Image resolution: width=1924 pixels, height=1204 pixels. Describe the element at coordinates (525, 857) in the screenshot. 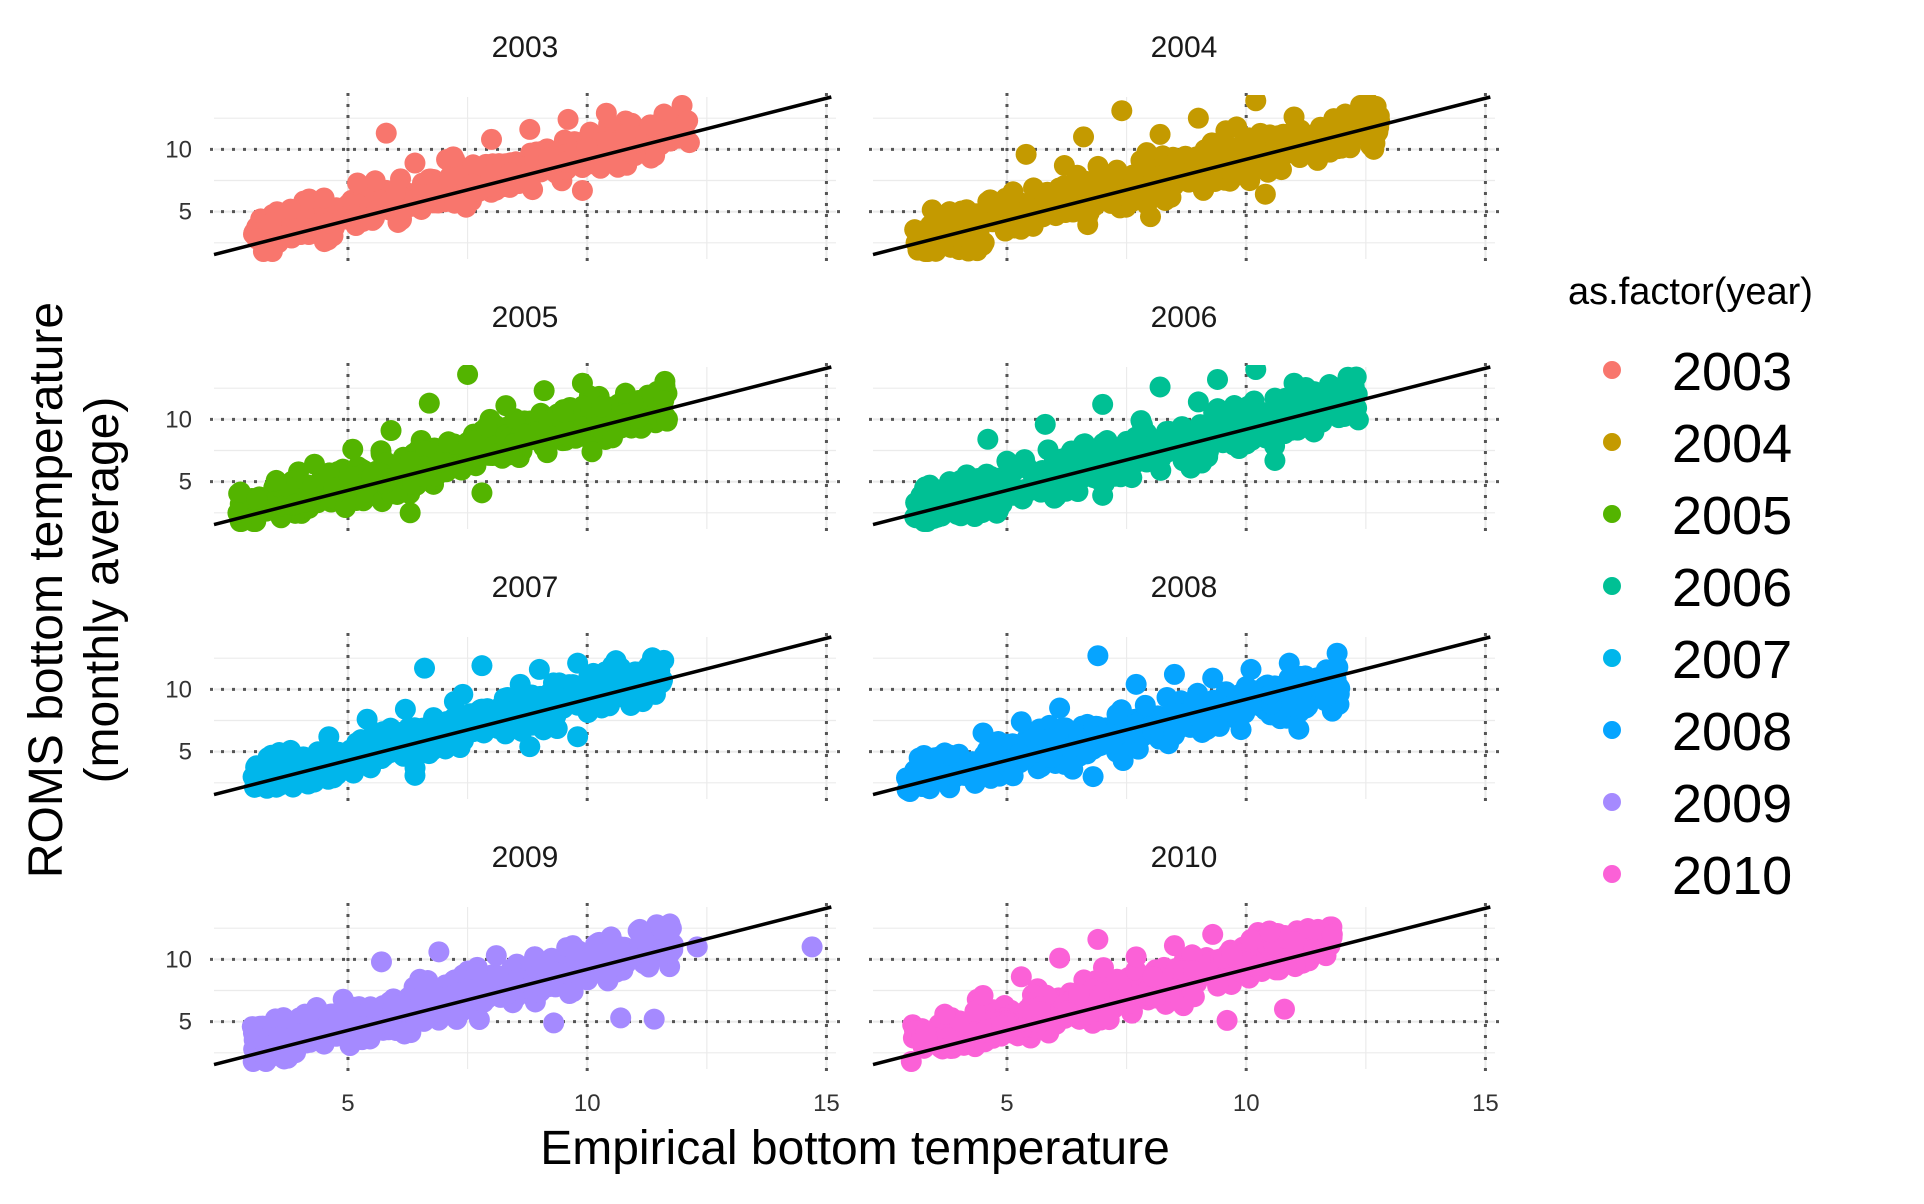

I see `facet-strip-label: 2009` at that location.